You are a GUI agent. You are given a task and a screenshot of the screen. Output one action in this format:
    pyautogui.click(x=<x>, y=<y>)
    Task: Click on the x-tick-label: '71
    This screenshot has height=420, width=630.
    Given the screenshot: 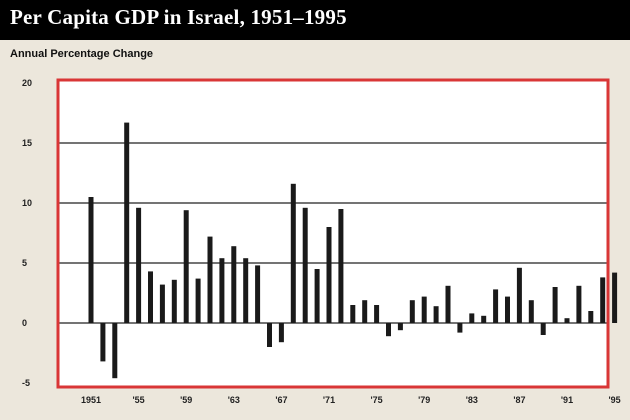 What is the action you would take?
    pyautogui.click(x=329, y=400)
    